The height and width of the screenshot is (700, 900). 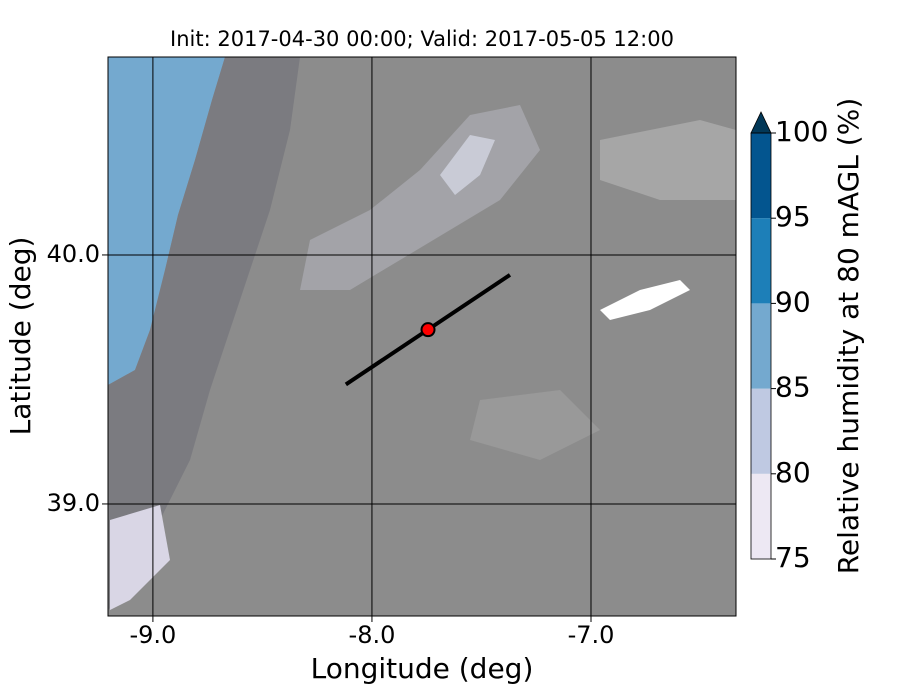 What do you see at coordinates (793, 387) in the screenshot?
I see `colorbar-tick-label: 85` at bounding box center [793, 387].